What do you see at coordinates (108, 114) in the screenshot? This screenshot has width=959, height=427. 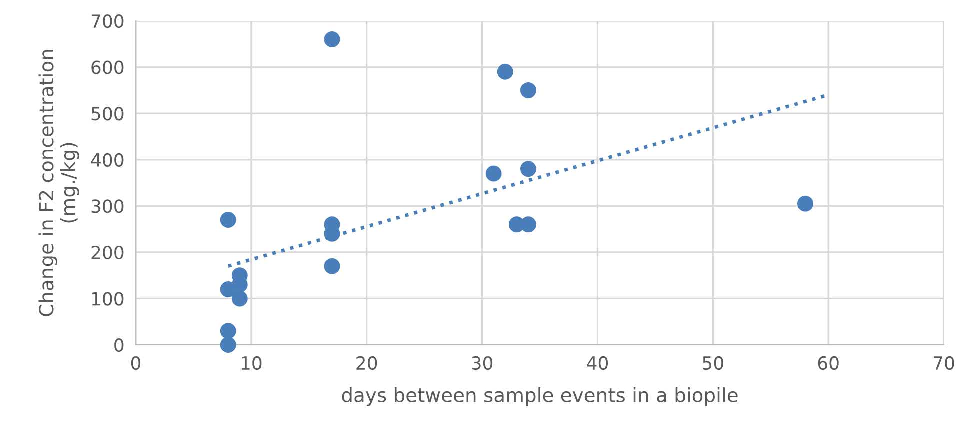 I see `y-tick-label: 500` at bounding box center [108, 114].